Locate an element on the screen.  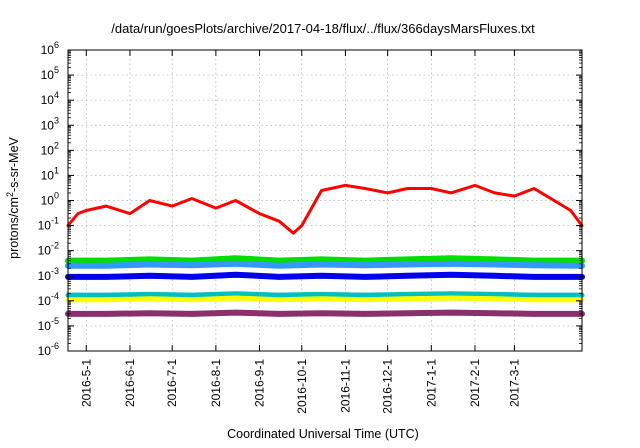
x-tick-label: 2016-12-1 is located at coordinates (388, 386).